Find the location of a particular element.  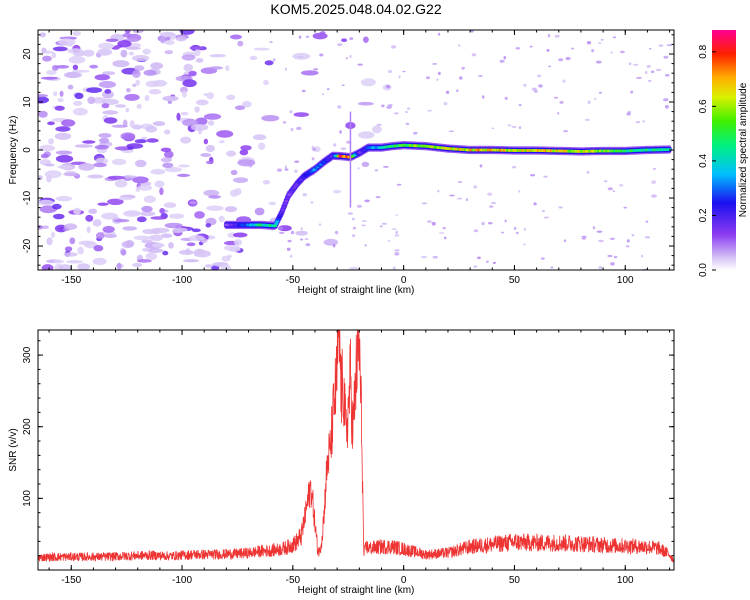

x-tick-label: -50 is located at coordinates (293, 580).